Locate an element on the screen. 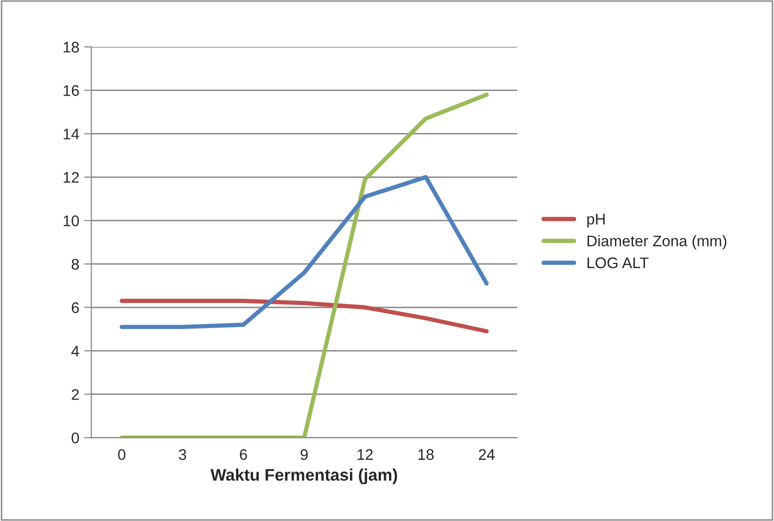  y-tick-label: 2 is located at coordinates (75, 394).